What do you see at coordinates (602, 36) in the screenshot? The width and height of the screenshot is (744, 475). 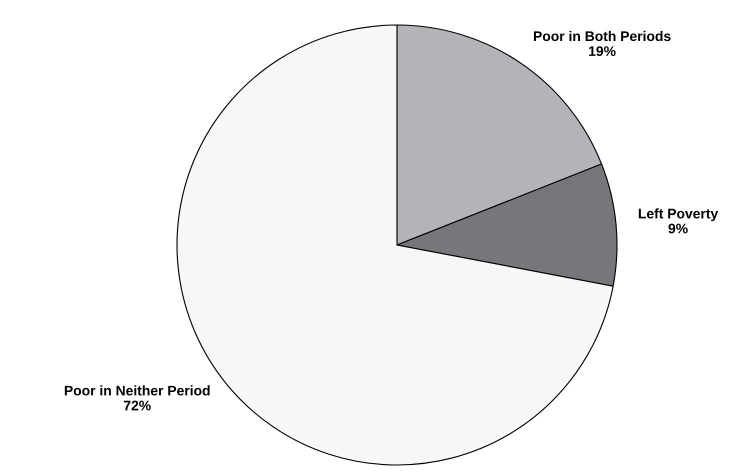 I see `slice-label: Poor in Both Periods` at bounding box center [602, 36].